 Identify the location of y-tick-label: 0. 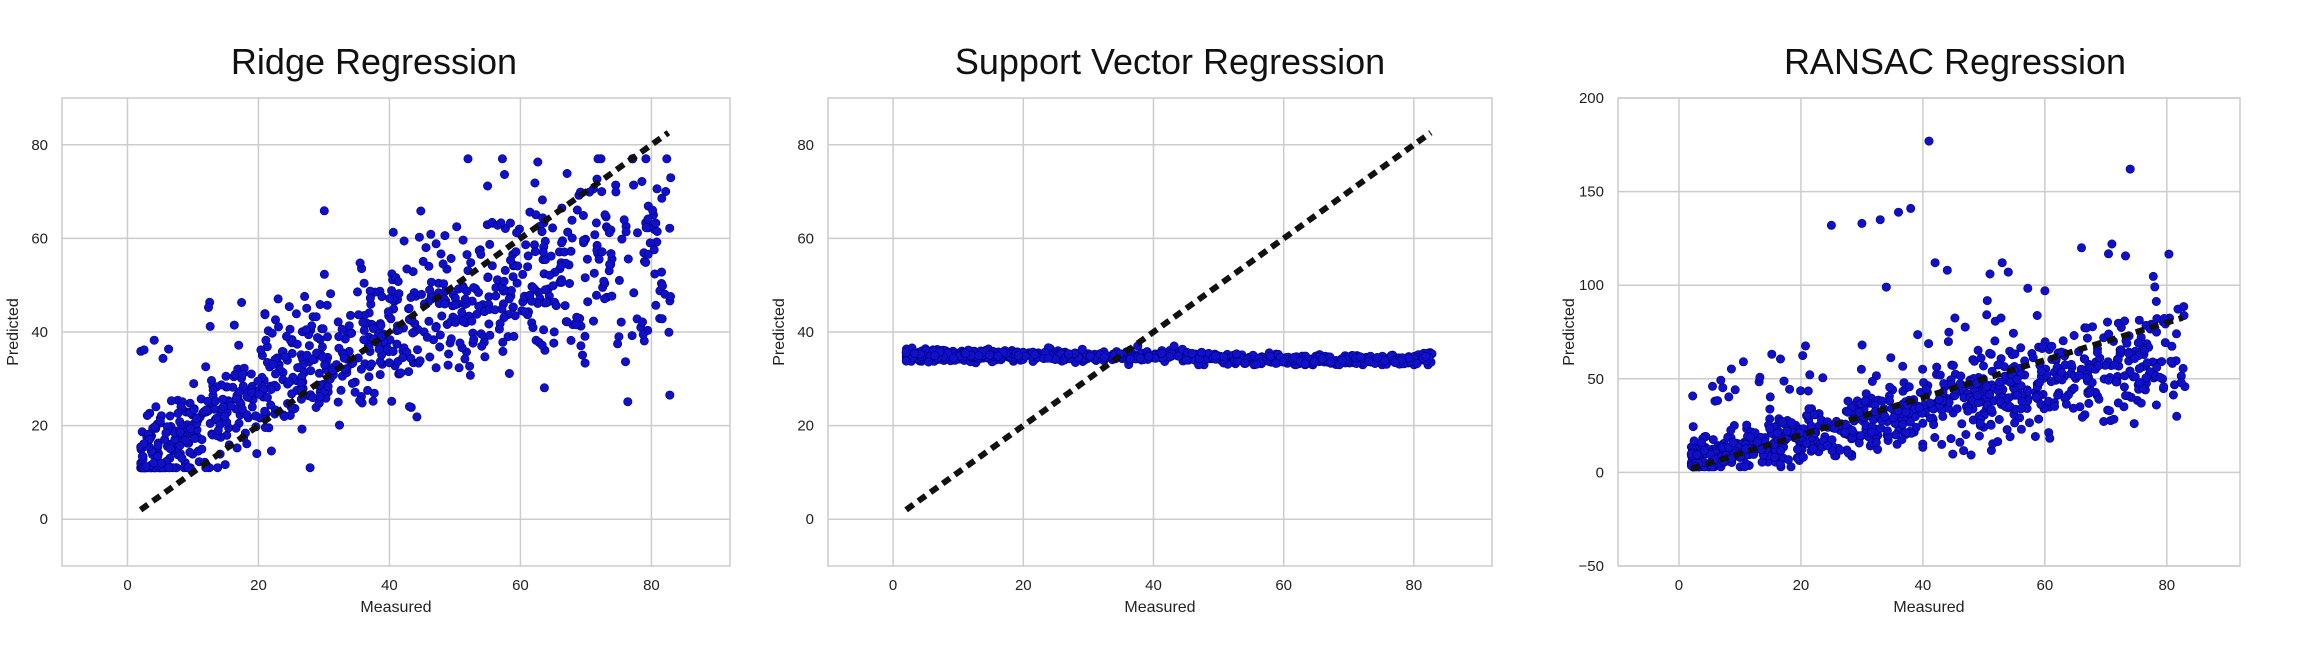
(810, 519).